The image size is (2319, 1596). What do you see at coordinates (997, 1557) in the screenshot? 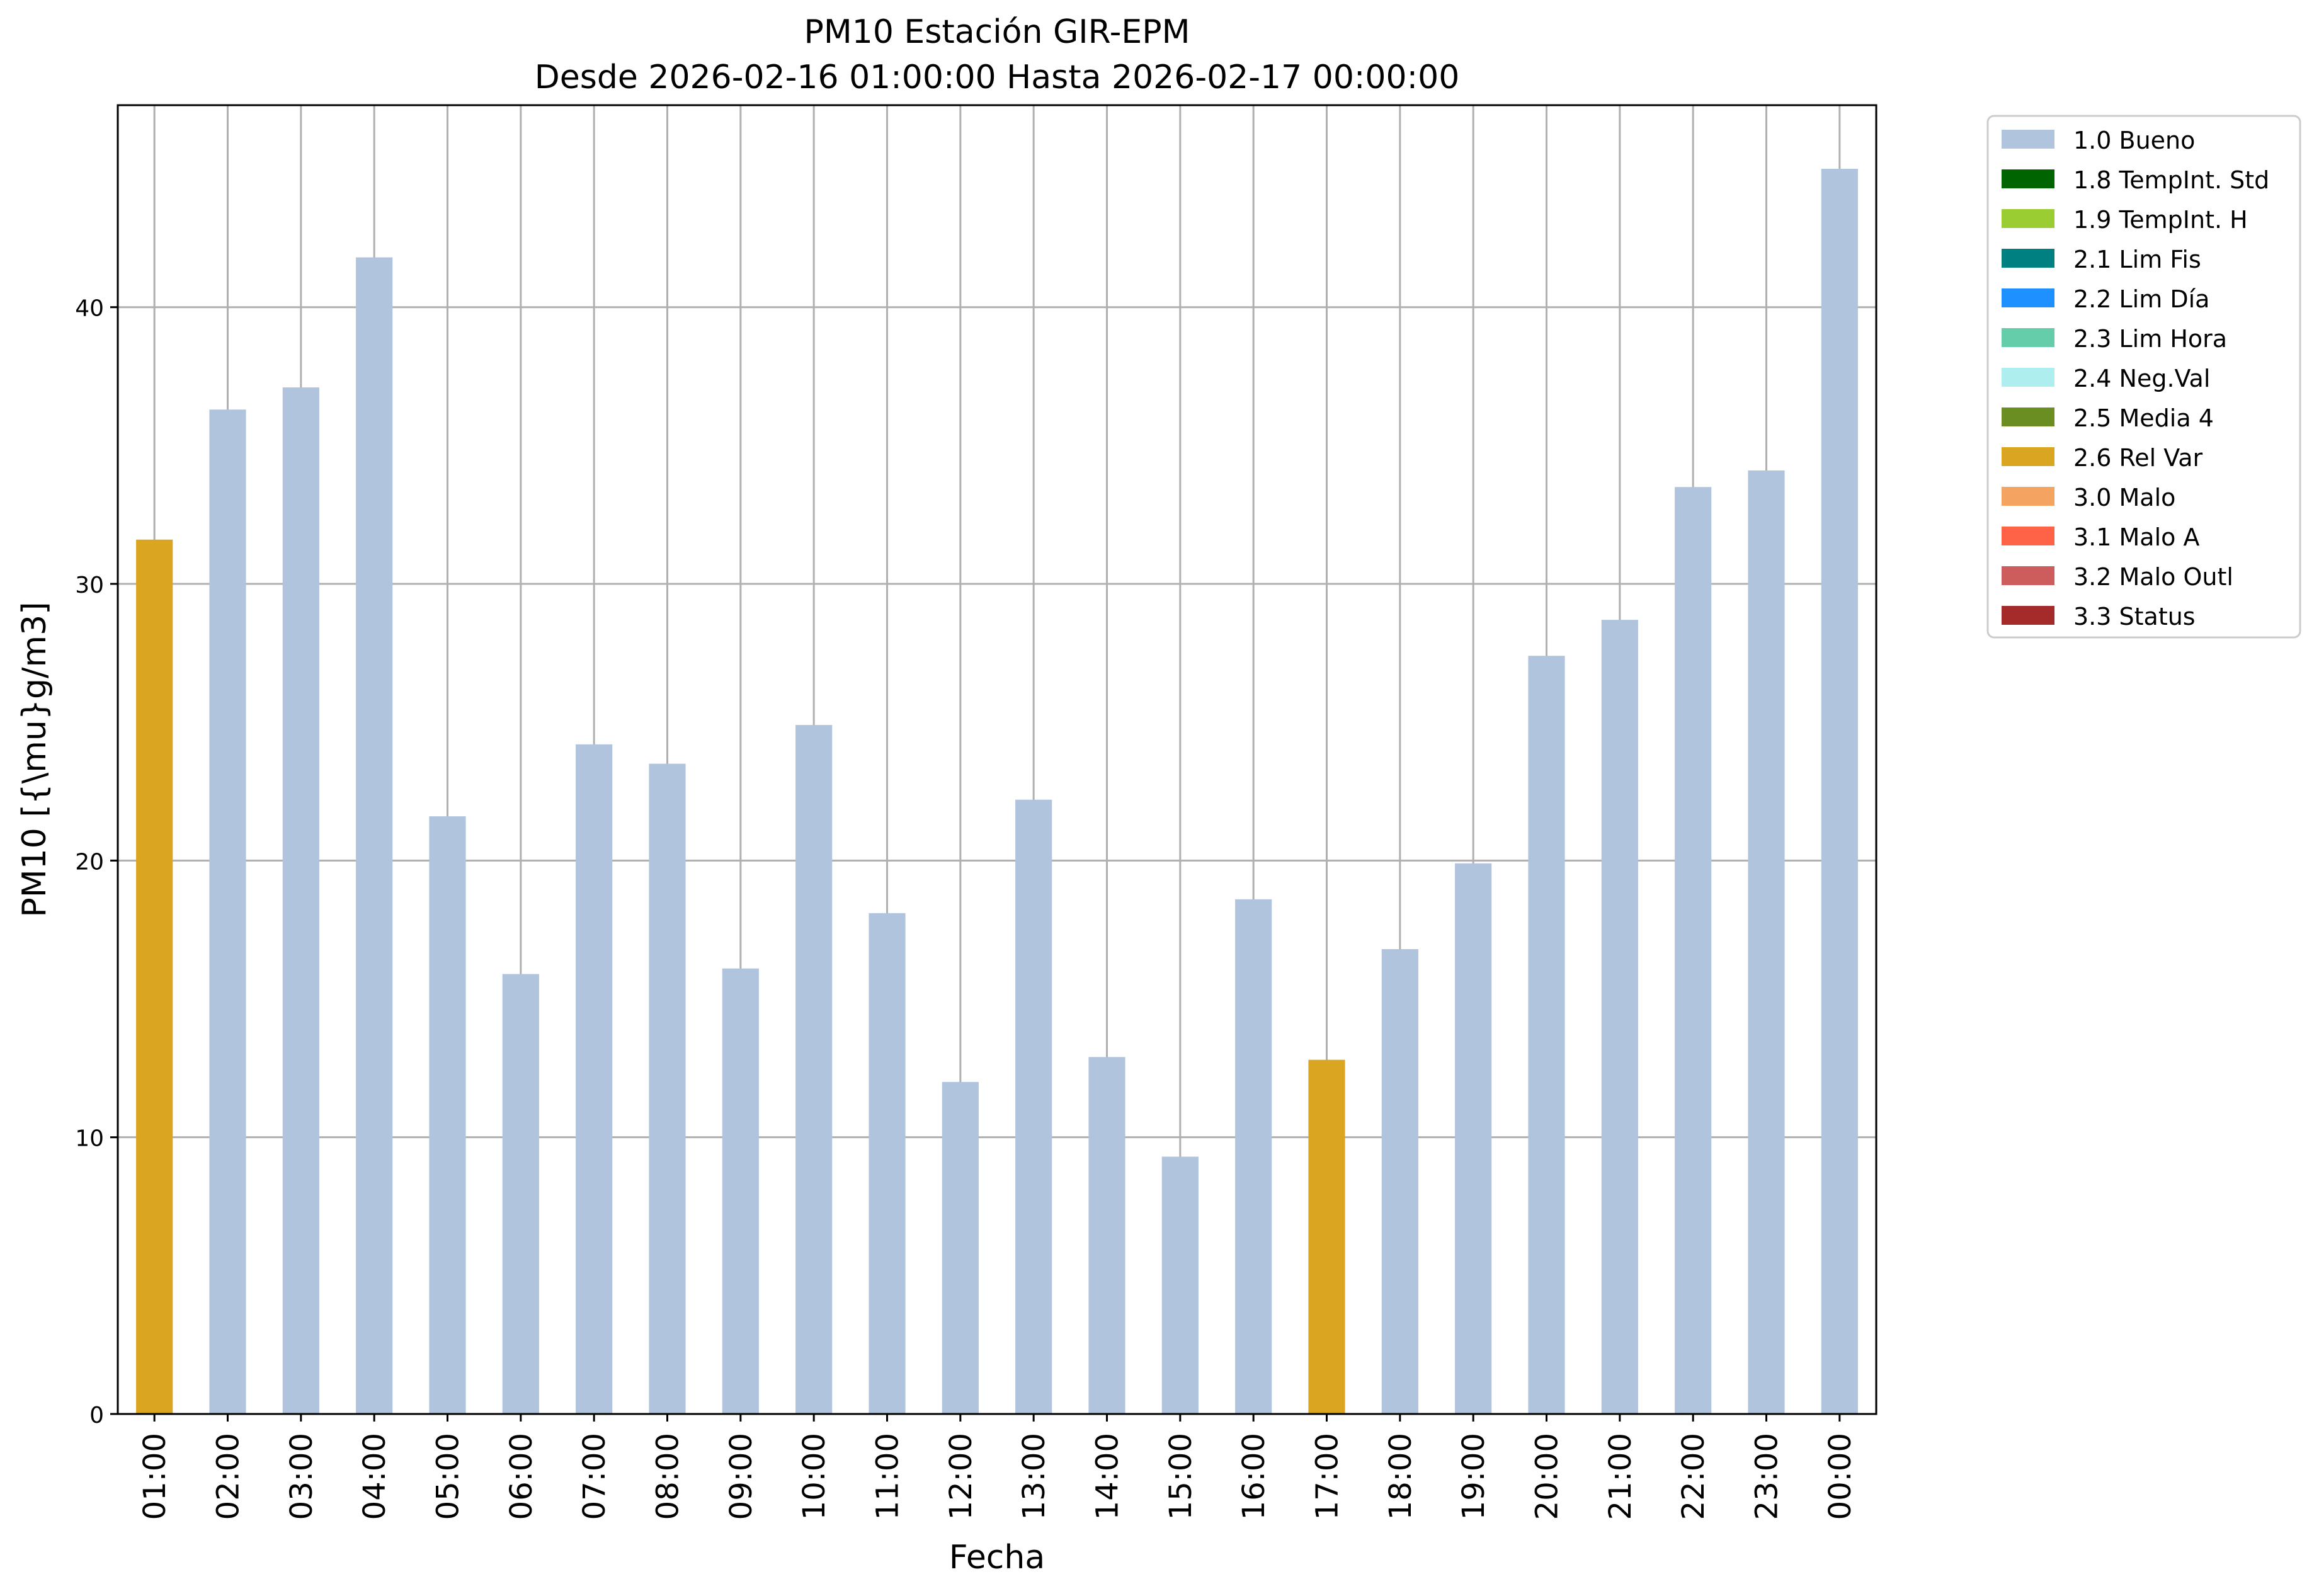
I see `x-axis-label: Fecha` at bounding box center [997, 1557].